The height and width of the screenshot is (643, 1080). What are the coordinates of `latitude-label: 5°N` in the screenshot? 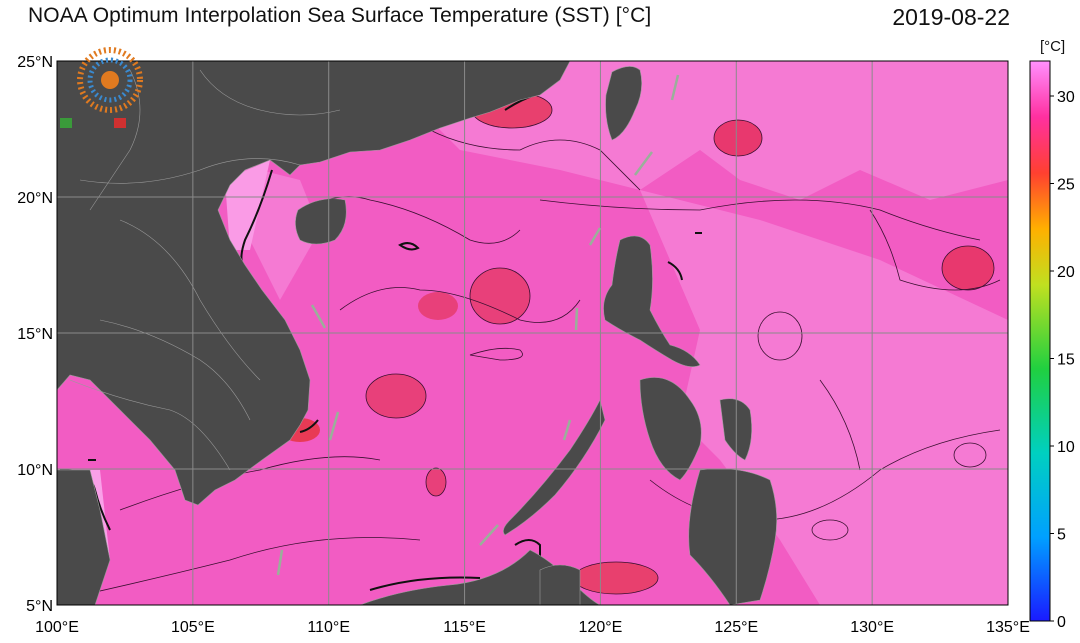 It's located at (39, 606).